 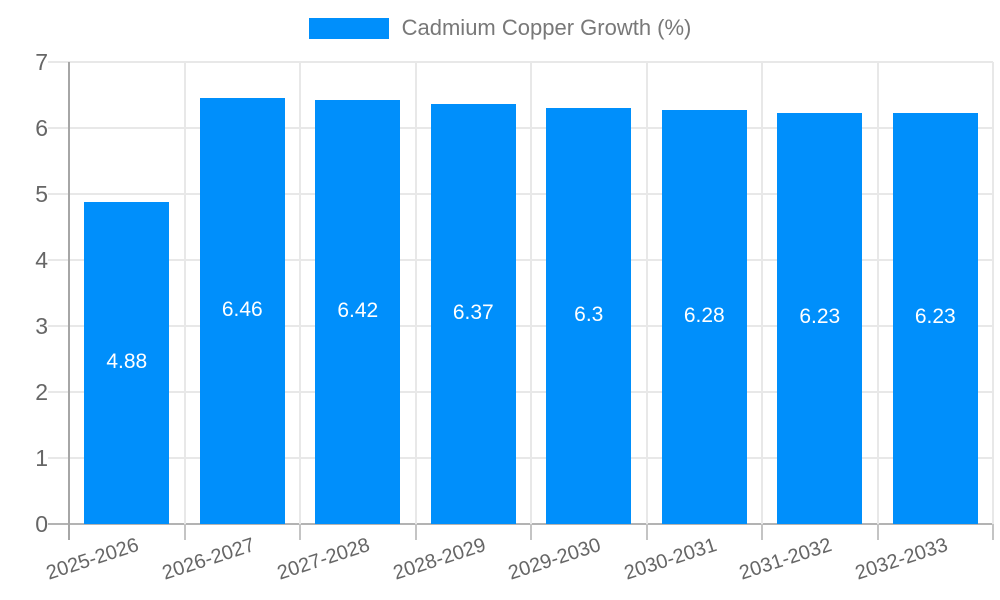 What do you see at coordinates (785, 559) in the screenshot?
I see `x-axis-category-label: 2031-2032` at bounding box center [785, 559].